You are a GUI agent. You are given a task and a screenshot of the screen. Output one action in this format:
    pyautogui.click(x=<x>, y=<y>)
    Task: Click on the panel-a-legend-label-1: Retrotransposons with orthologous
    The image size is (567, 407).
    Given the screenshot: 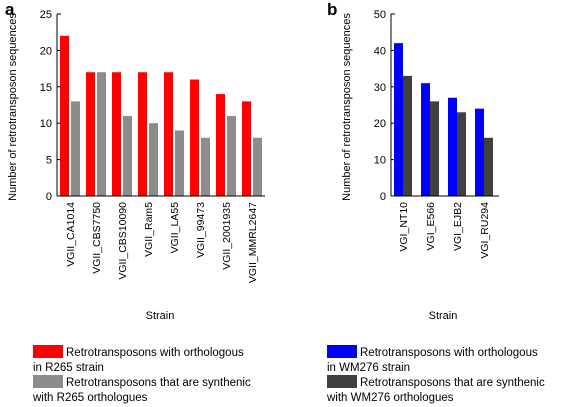 What is the action you would take?
    pyautogui.click(x=155, y=353)
    